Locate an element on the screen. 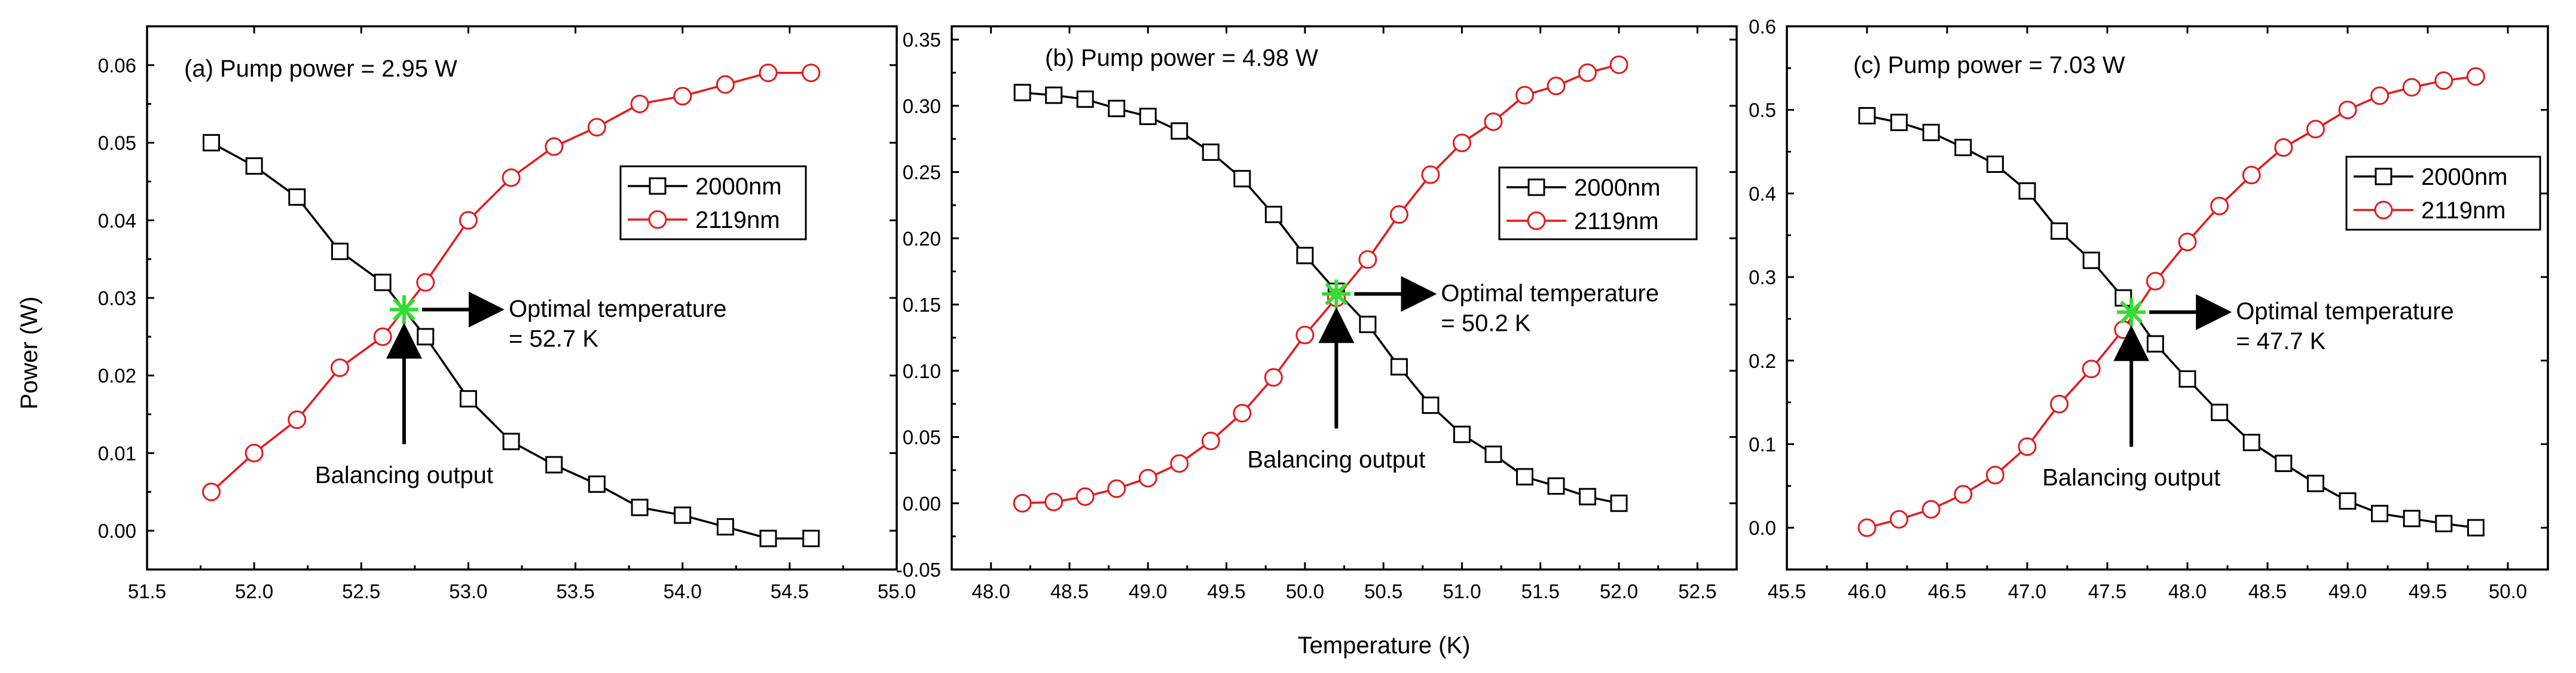  chart-3-y-tick-label: 0.0 is located at coordinates (1762, 528).